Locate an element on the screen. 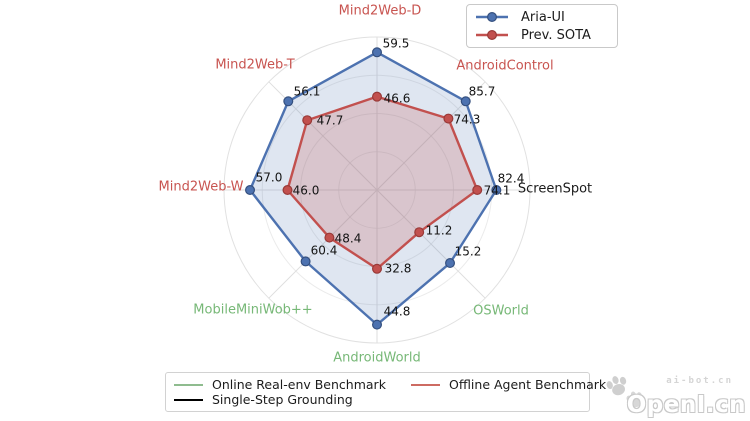 The image size is (750, 421). value-label: 74.1 is located at coordinates (497, 191).